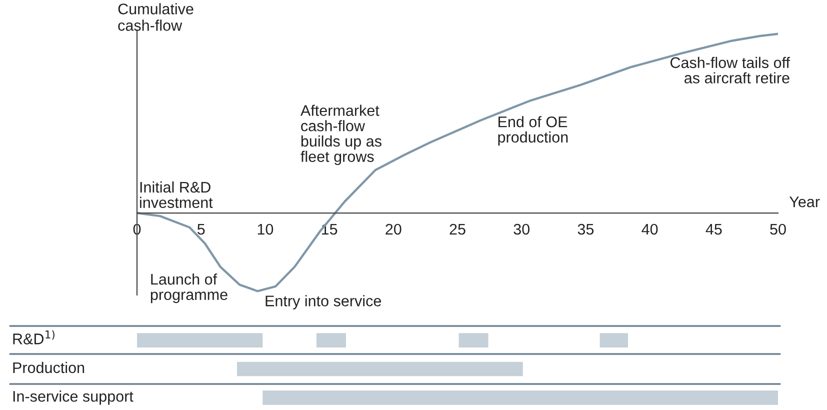 The height and width of the screenshot is (410, 827). I want to click on y-axis-title: Cumulative cash-flow, so click(156, 17).